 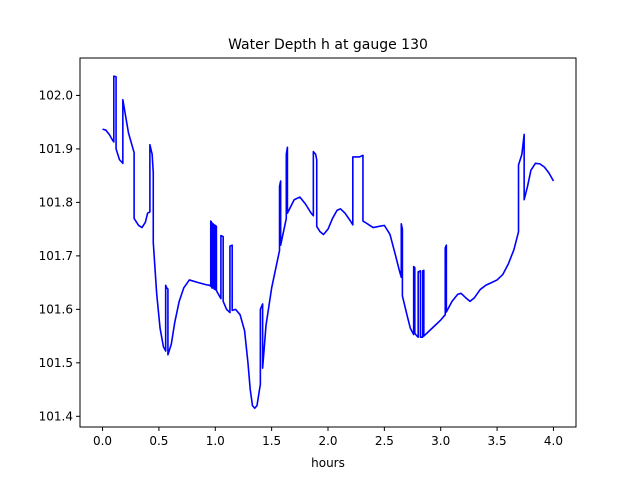 What do you see at coordinates (328, 463) in the screenshot?
I see `x-axis-label: hours` at bounding box center [328, 463].